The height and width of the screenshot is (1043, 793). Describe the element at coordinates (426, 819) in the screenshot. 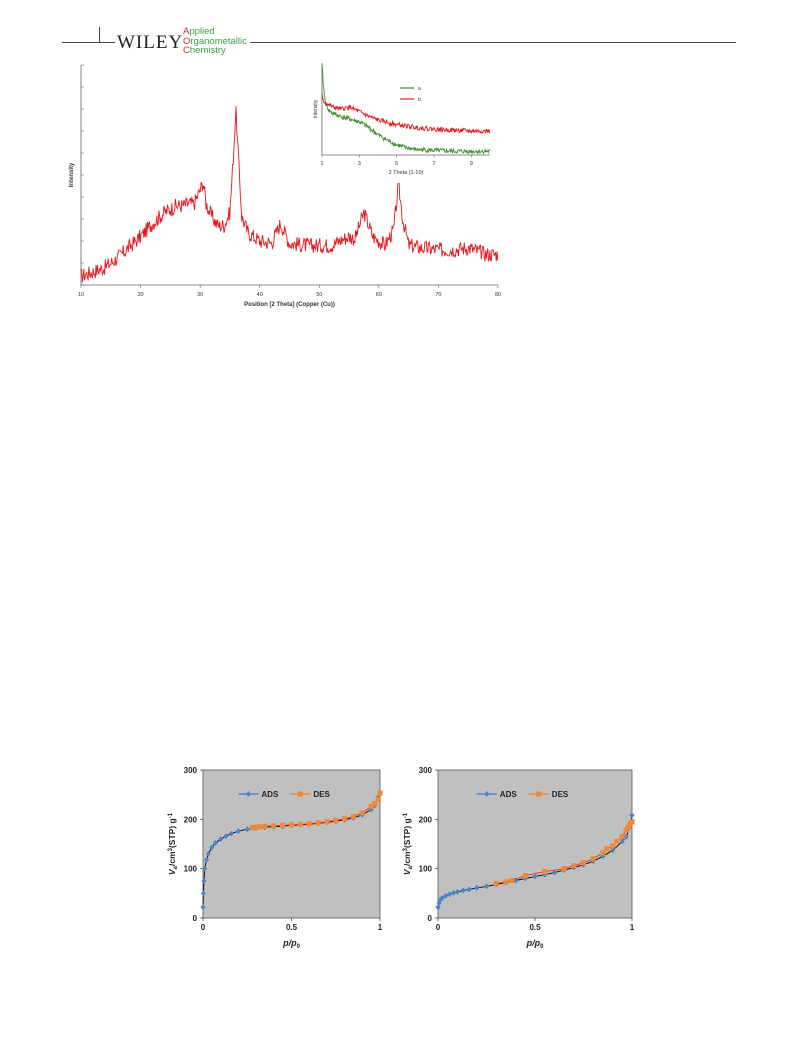

I see `isotherm-right-y-tick-label: 200` at that location.